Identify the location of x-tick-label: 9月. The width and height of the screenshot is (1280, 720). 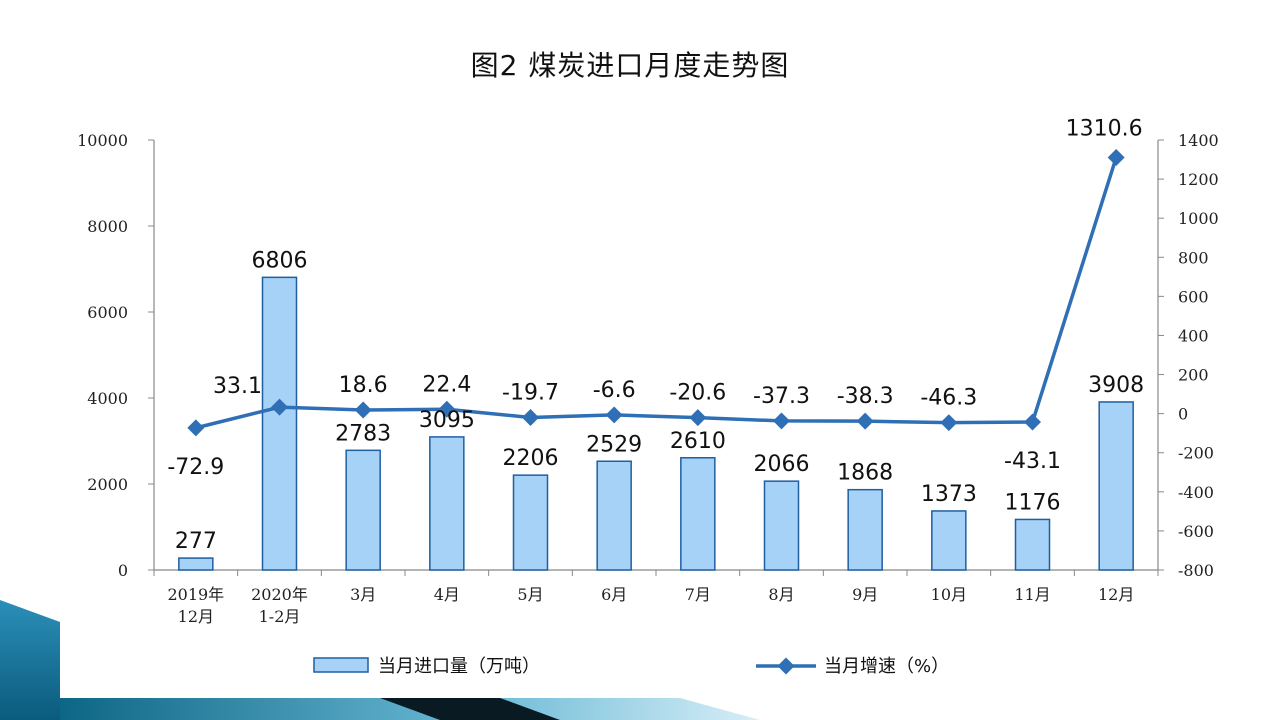
(865, 594).